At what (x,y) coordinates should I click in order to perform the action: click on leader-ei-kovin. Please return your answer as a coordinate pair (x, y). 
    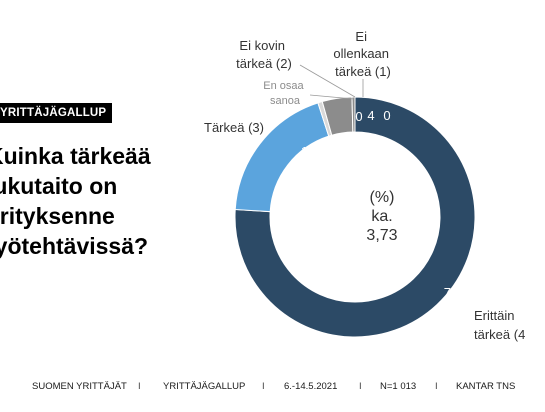
    Looking at the image, I should click on (327, 81).